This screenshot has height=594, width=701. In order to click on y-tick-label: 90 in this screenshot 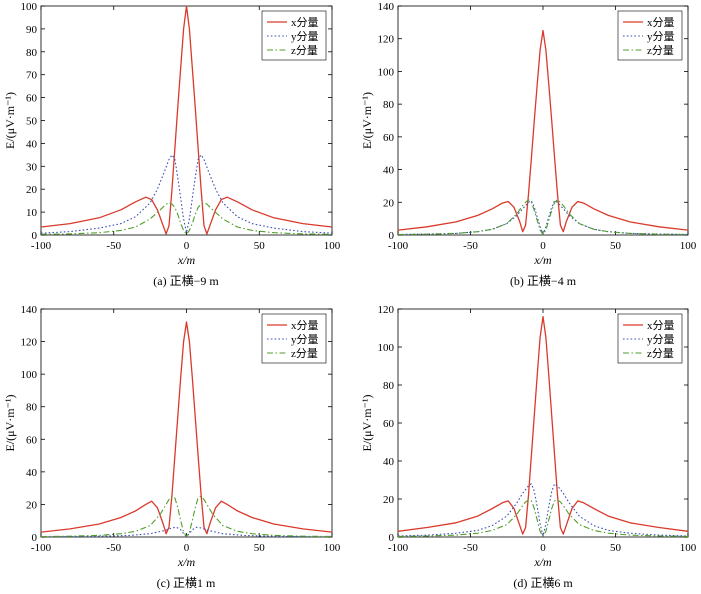, I will do `click(32, 30)`.